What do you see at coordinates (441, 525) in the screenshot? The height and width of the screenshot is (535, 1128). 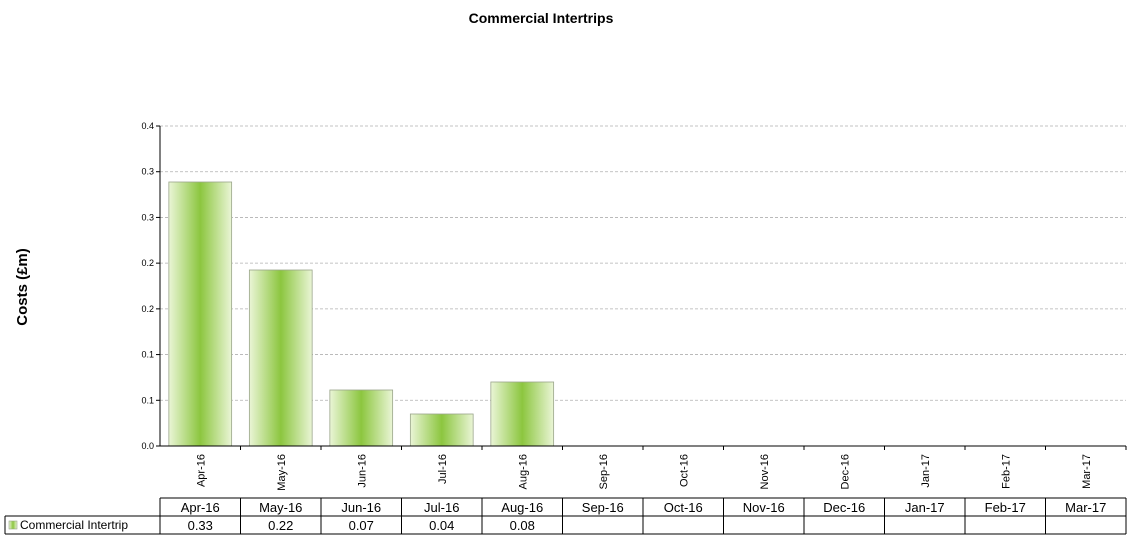 I see `table-value-cell: 0.04` at bounding box center [441, 525].